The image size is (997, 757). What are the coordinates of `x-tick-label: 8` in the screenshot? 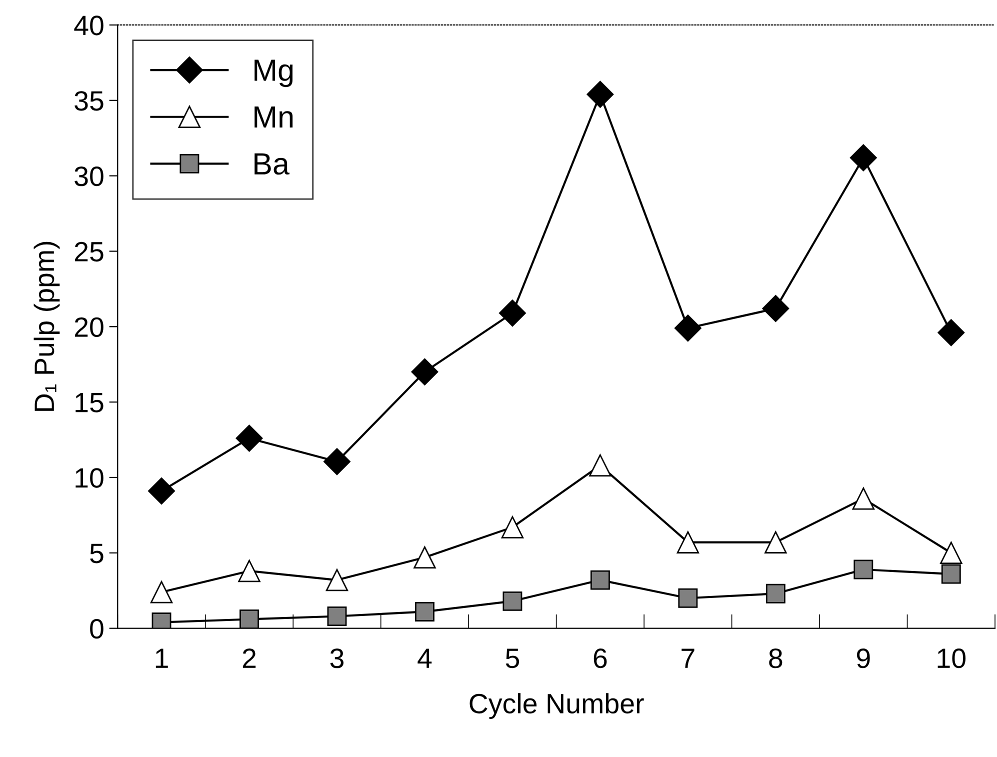 It's located at (775, 658).